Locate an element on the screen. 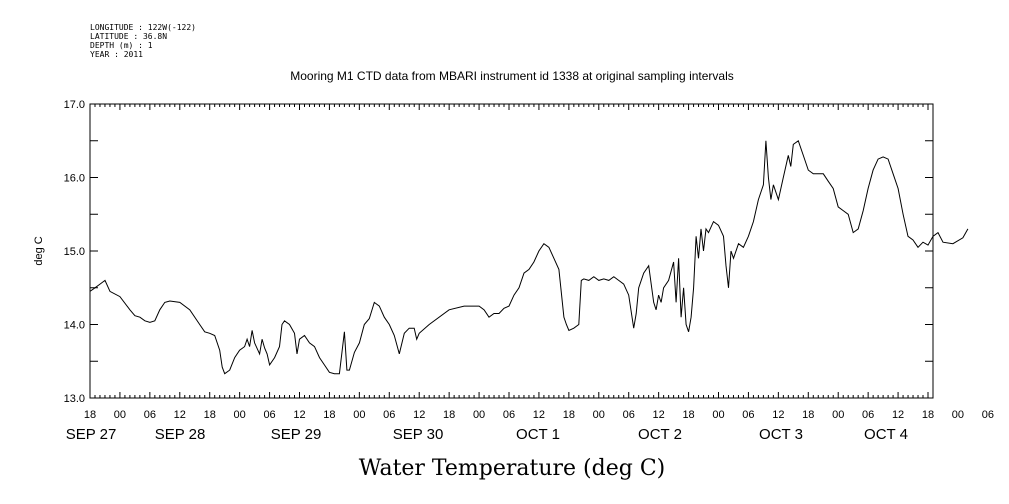 This screenshot has width=1009, height=504. x-date-label: SEP 30 is located at coordinates (418, 434).